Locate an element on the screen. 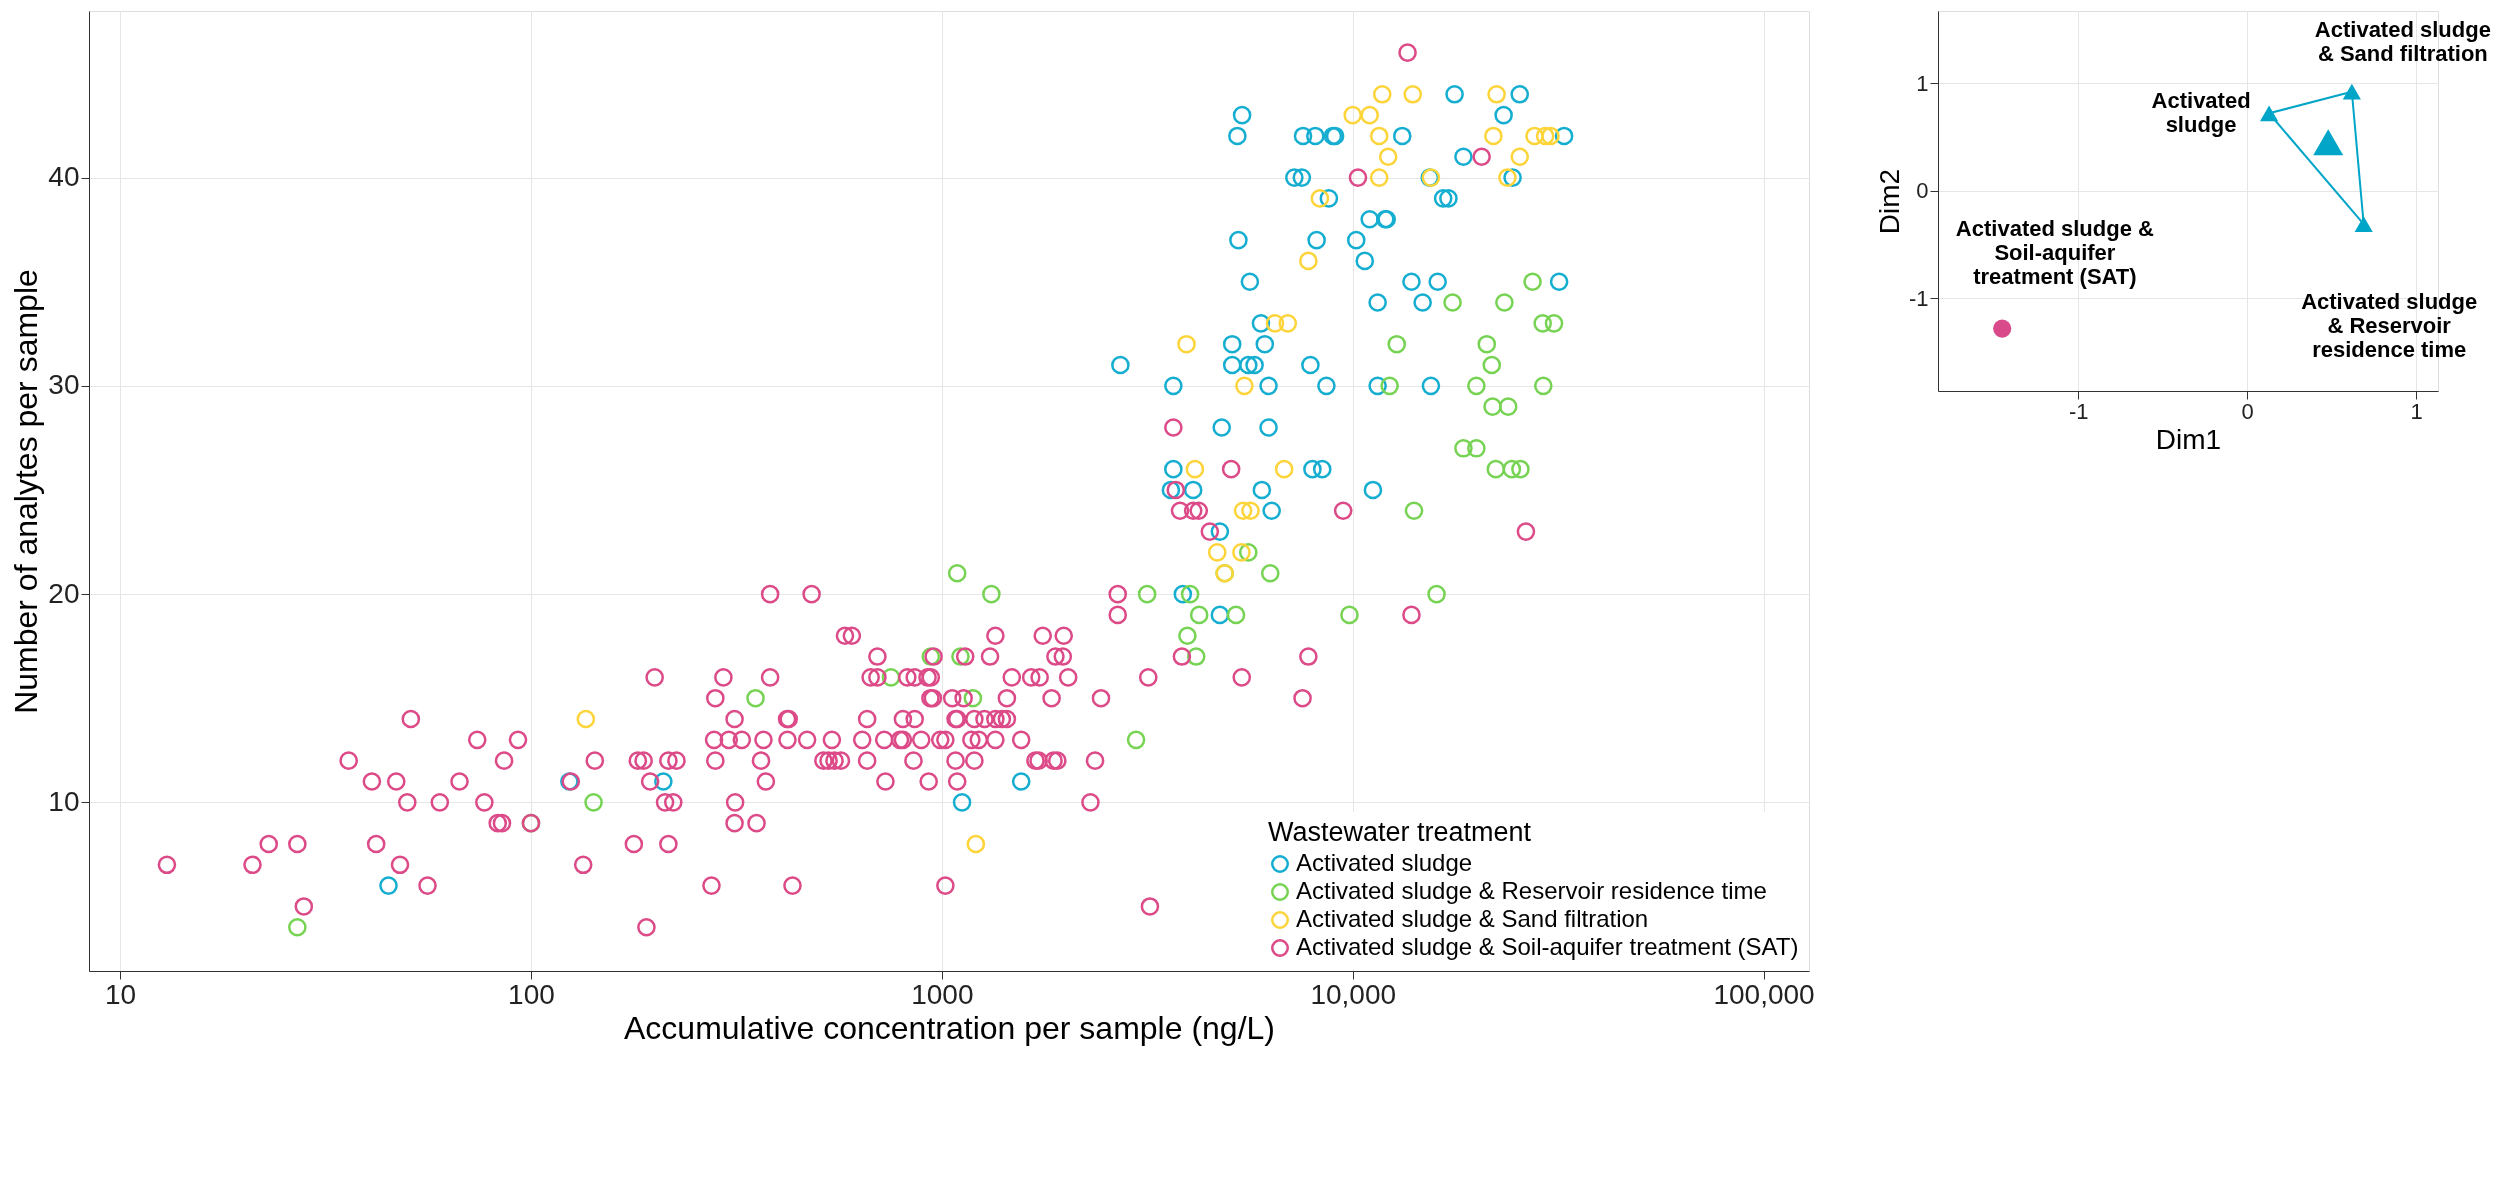 The image size is (2503, 1192). annotation: Activated sludge & Sand filtration is located at coordinates (2402, 41).